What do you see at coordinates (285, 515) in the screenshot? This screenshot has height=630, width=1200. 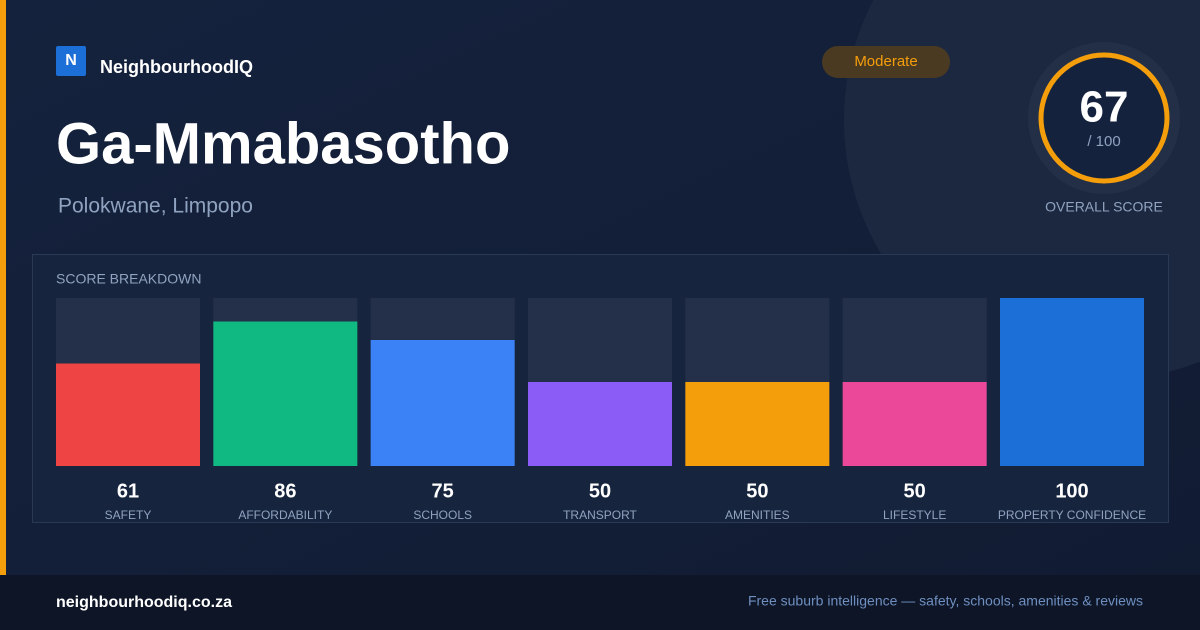 I see `category-label: AFFORDABILITY` at bounding box center [285, 515].